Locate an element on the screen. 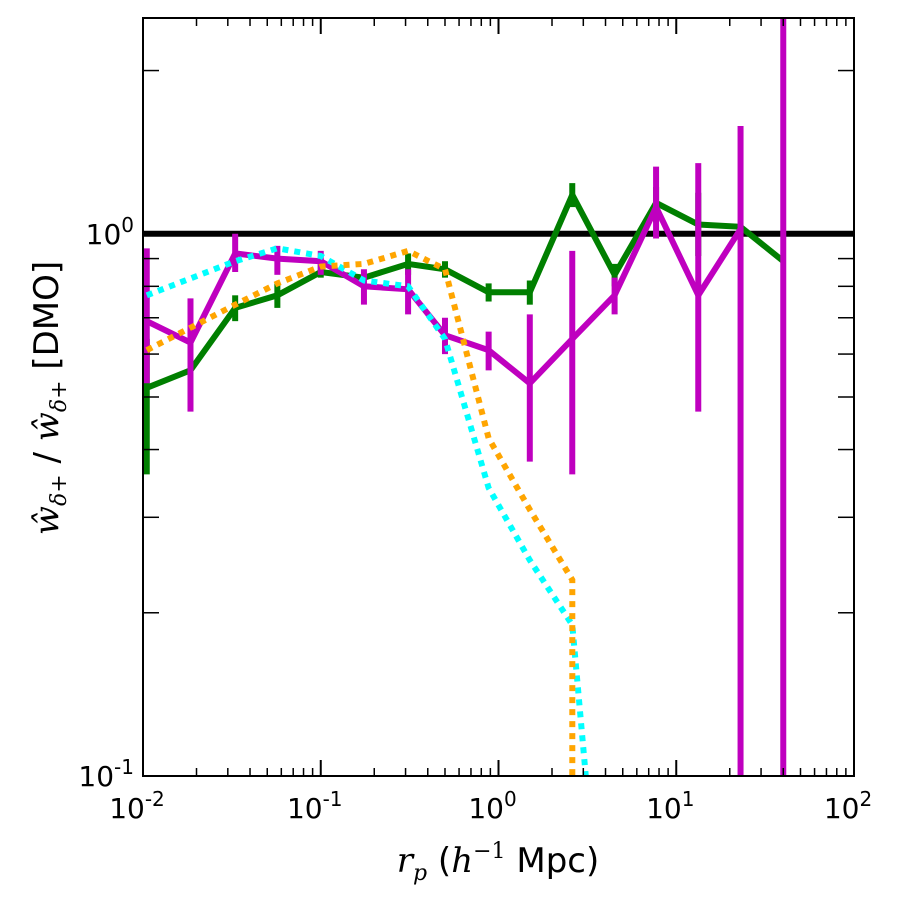 The width and height of the screenshot is (900, 900). y-tick-label: 10⁰ is located at coordinates (110, 232).